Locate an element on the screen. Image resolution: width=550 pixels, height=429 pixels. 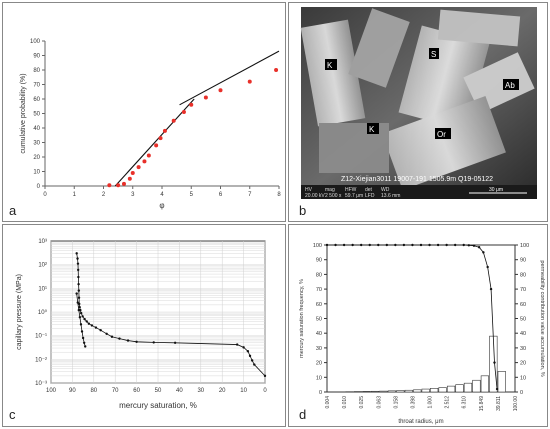
svg-text: 20.00 kV is located at coordinates (315, 196).